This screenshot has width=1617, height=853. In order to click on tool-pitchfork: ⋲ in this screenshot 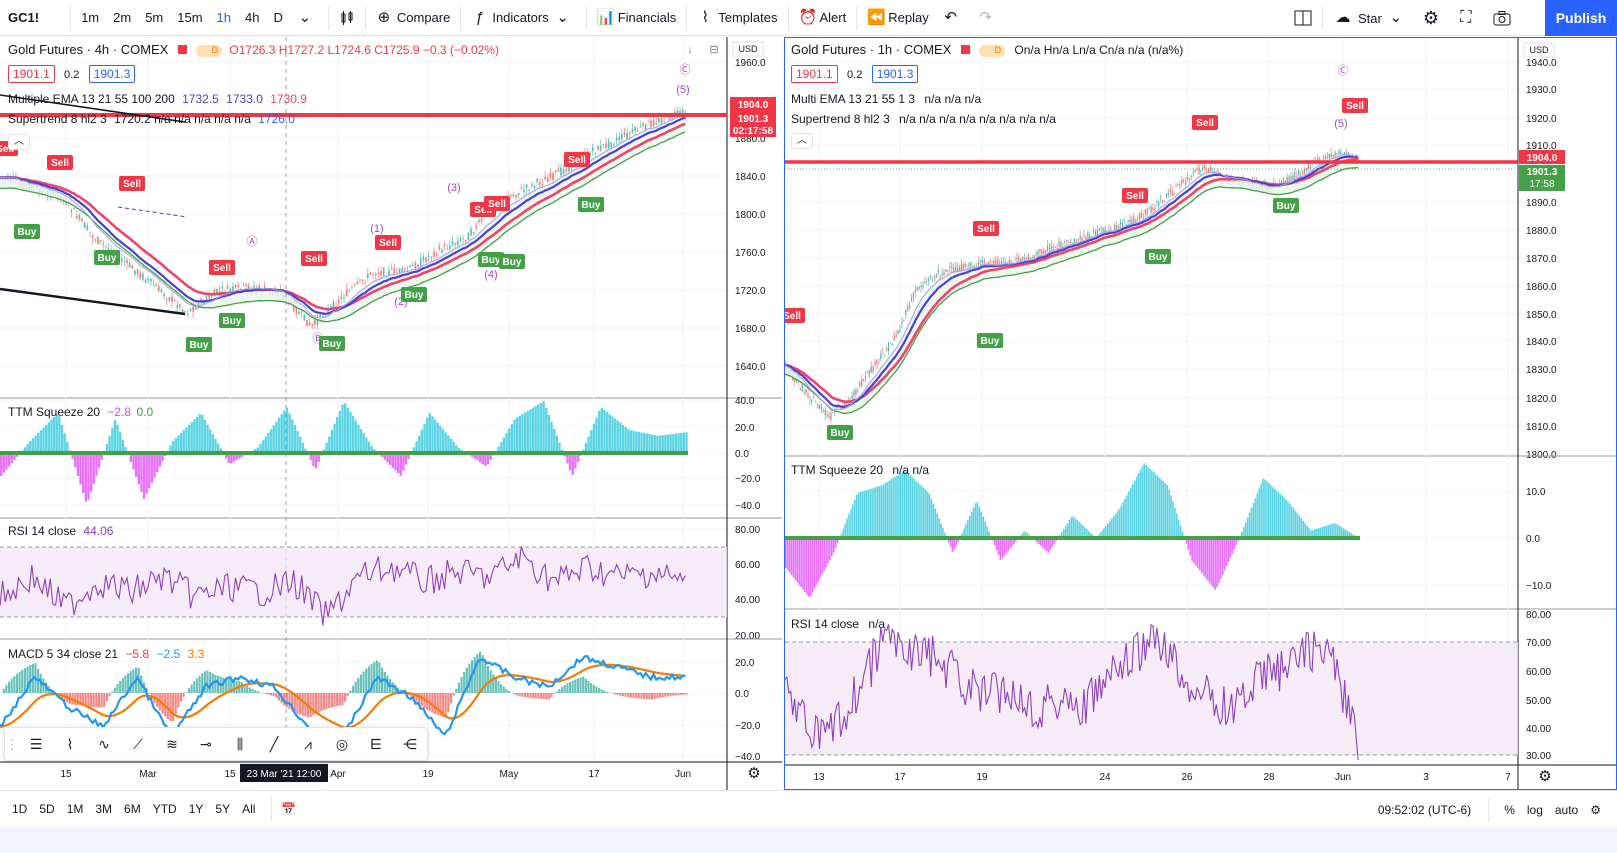, I will do `click(410, 744)`.